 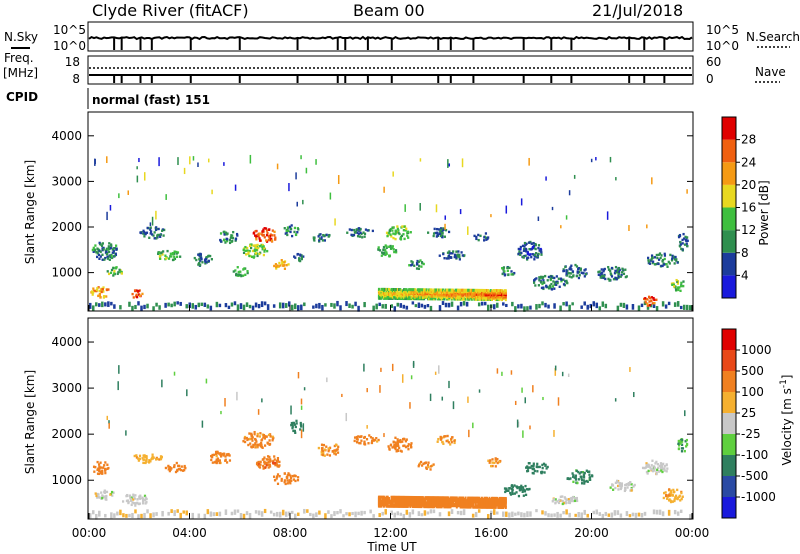 What do you see at coordinates (151, 100) in the screenshot?
I see `cpid-value: normal (fast) 151` at bounding box center [151, 100].